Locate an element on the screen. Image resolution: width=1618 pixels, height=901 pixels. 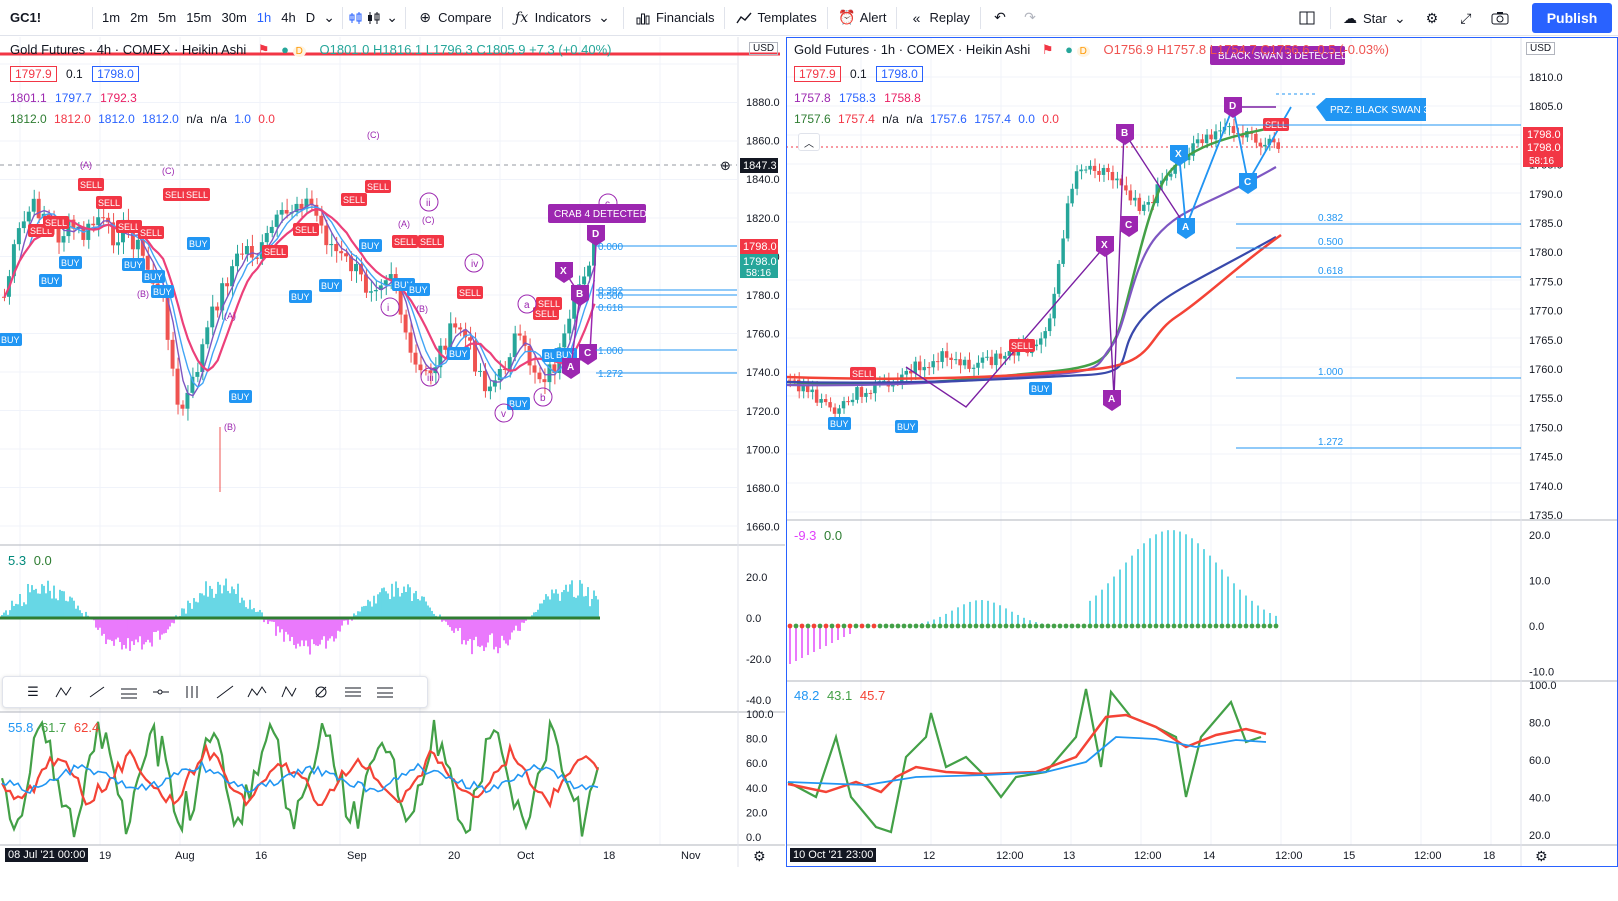
interval-2m: 2m is located at coordinates (139, 17).